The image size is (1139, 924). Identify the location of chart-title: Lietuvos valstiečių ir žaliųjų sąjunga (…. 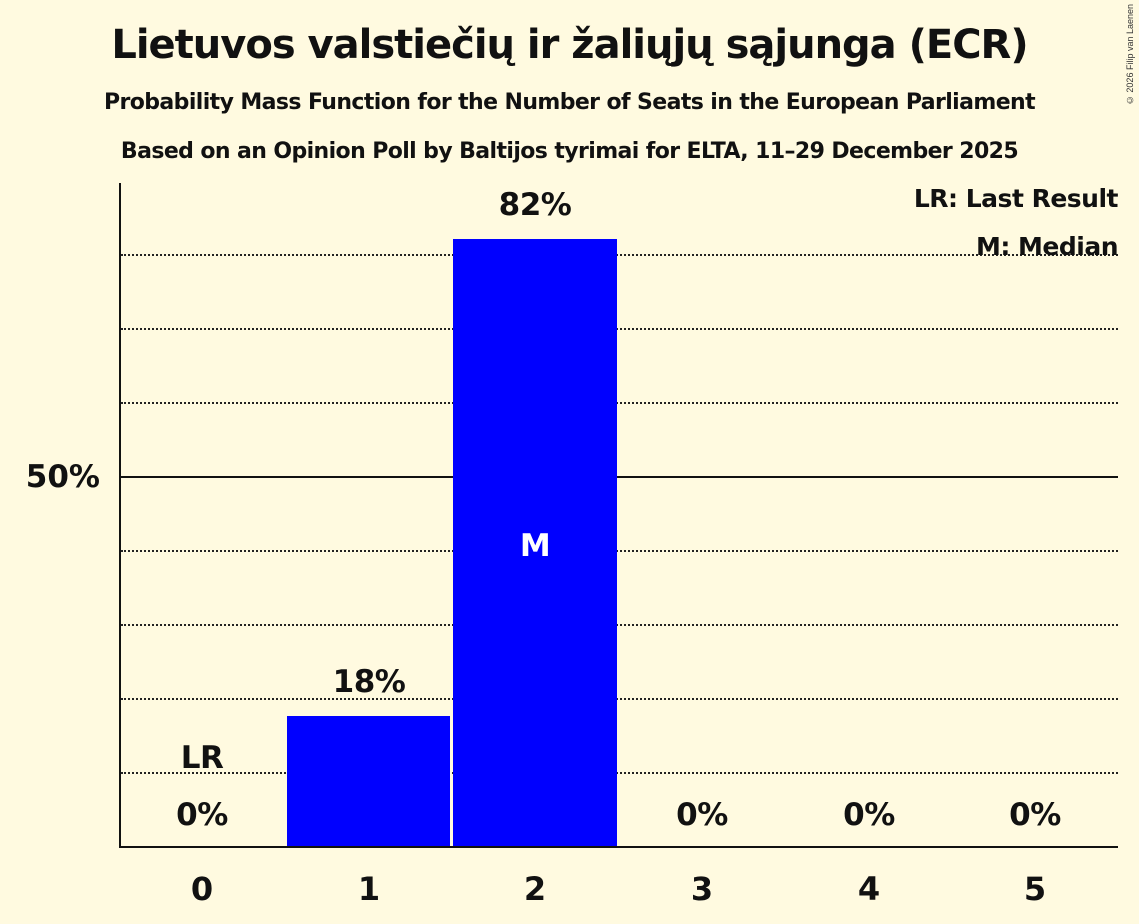
(569, 45).